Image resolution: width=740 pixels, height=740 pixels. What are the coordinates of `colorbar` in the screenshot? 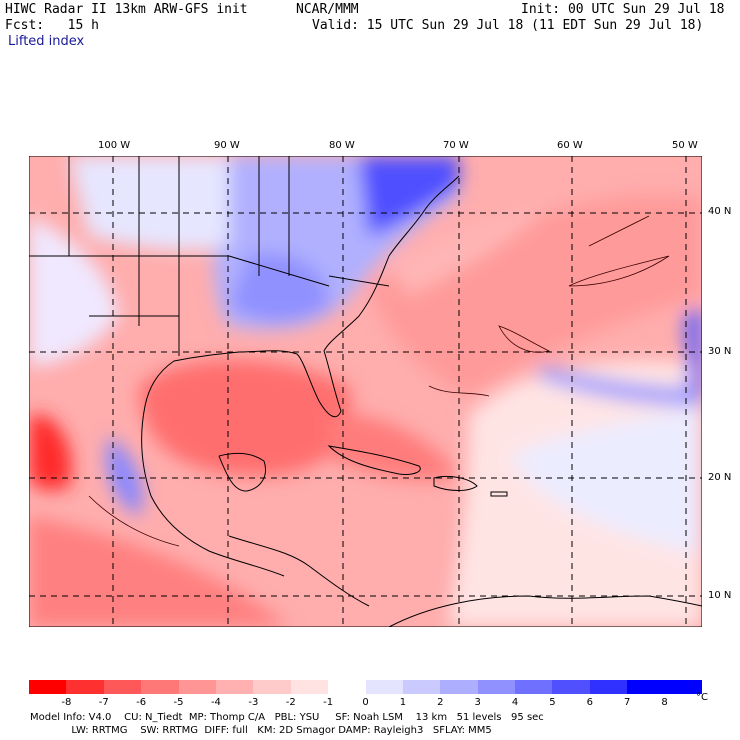 It's located at (366, 687).